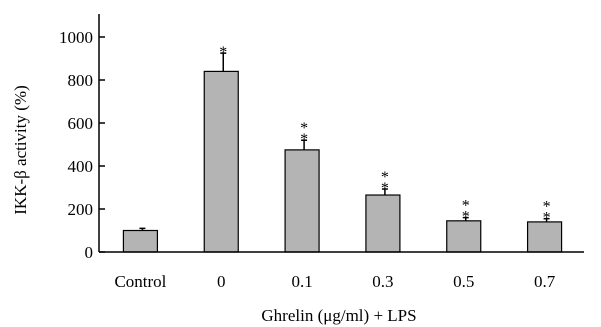 Image resolution: width=601 pixels, height=327 pixels. Describe the element at coordinates (76, 37) in the screenshot. I see `y-tick-label: 1000` at that location.